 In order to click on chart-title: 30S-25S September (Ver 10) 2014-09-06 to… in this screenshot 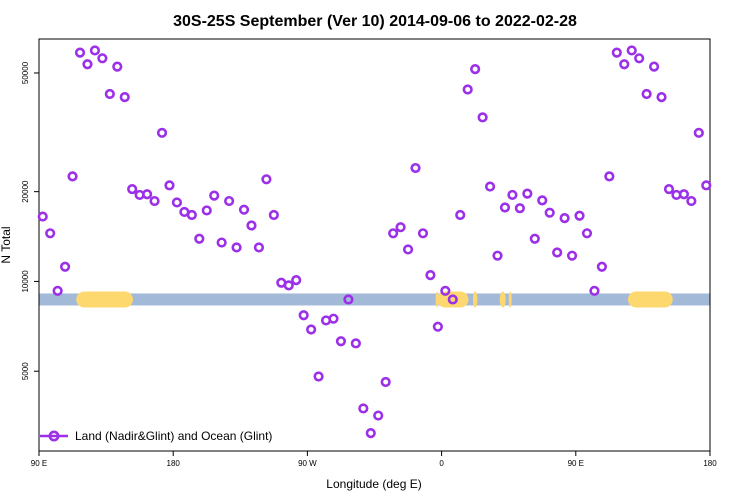, I will do `click(375, 21)`.